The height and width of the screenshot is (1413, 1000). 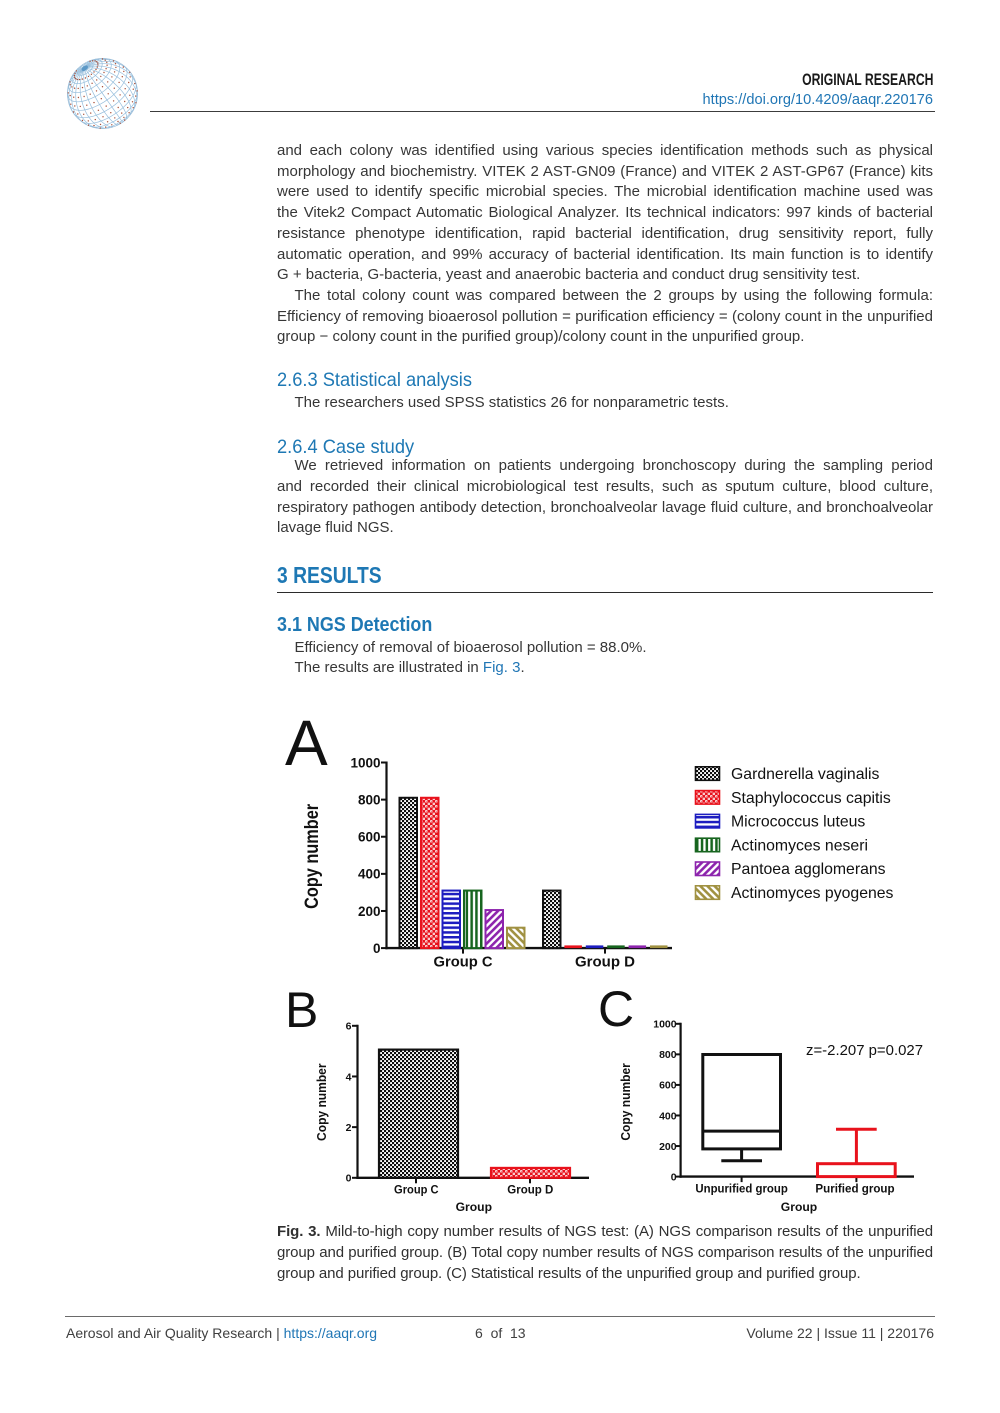 What do you see at coordinates (798, 822) in the screenshot?
I see `svg-text: Micrococcus luteus` at bounding box center [798, 822].